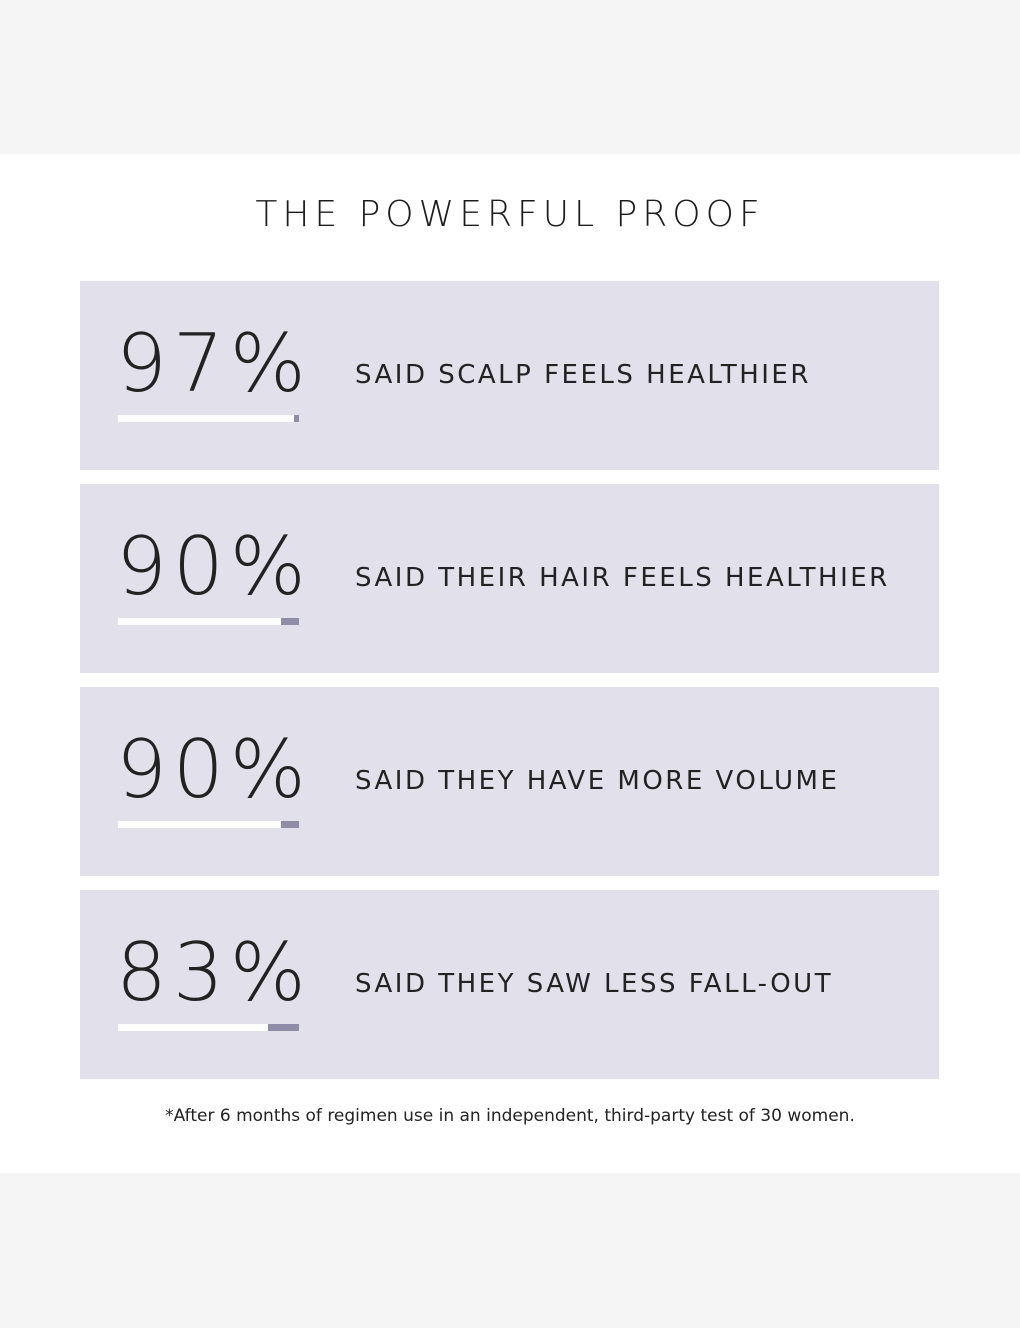  Describe the element at coordinates (594, 984) in the screenshot. I see `stat-label: SAID THEY SAW LESS FALL-OUT` at that location.